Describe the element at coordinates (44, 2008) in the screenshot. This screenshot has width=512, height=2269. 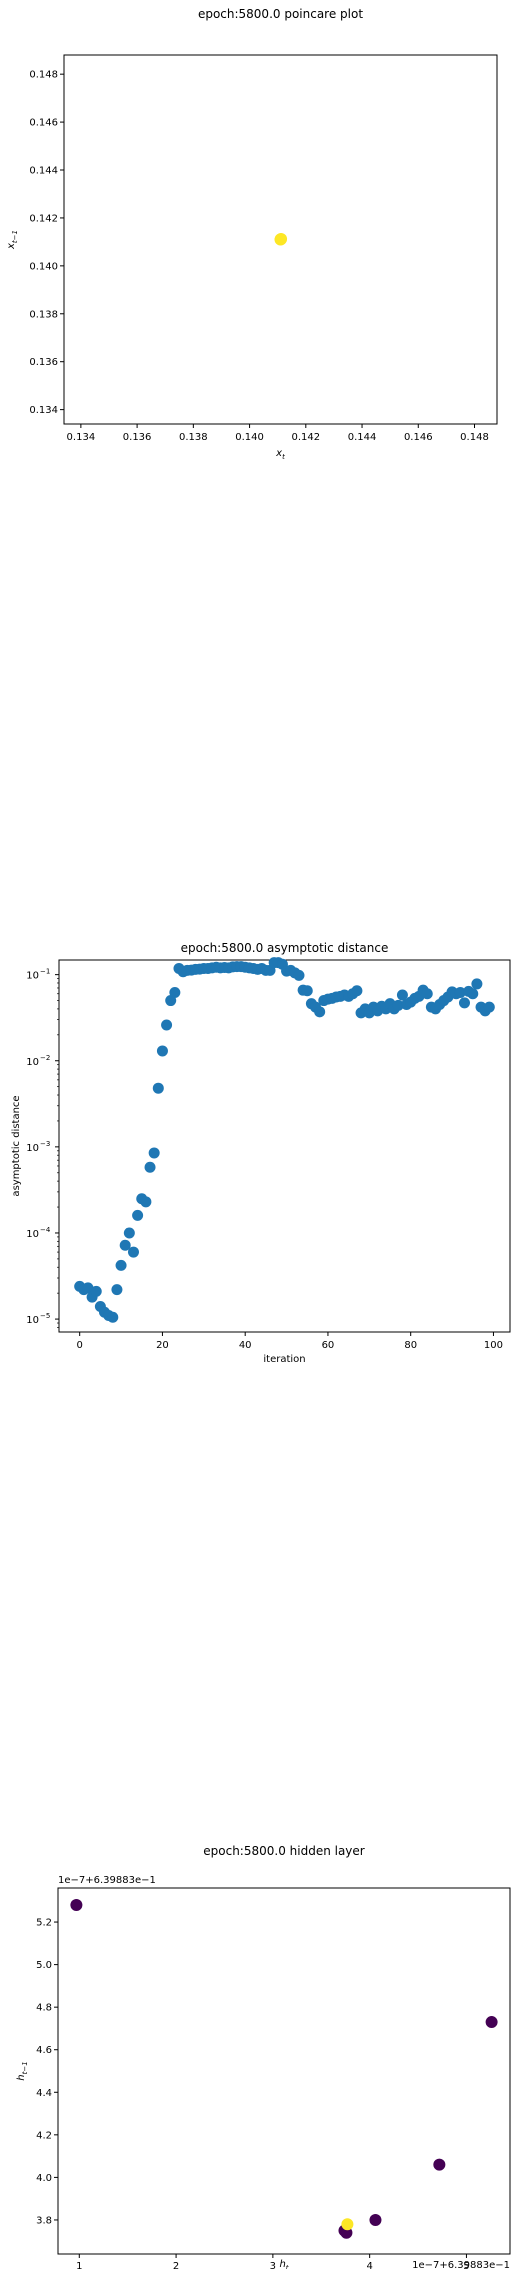
I see `y-tick-label: 4.8` at that location.